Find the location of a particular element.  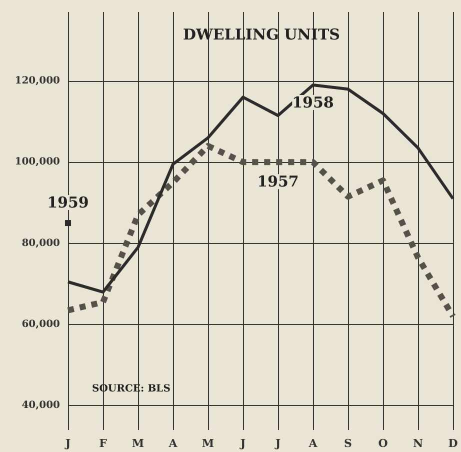

y-tick-label: 60,000 is located at coordinates (41, 324).